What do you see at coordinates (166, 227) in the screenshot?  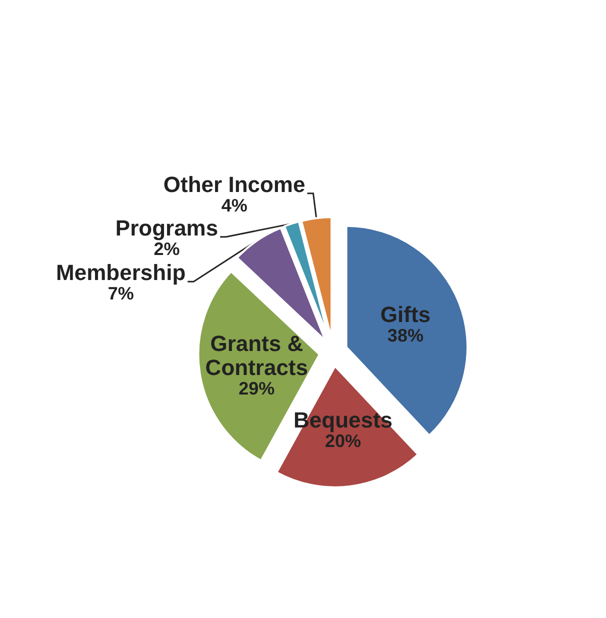 I see `slice-label: Programs` at bounding box center [166, 227].